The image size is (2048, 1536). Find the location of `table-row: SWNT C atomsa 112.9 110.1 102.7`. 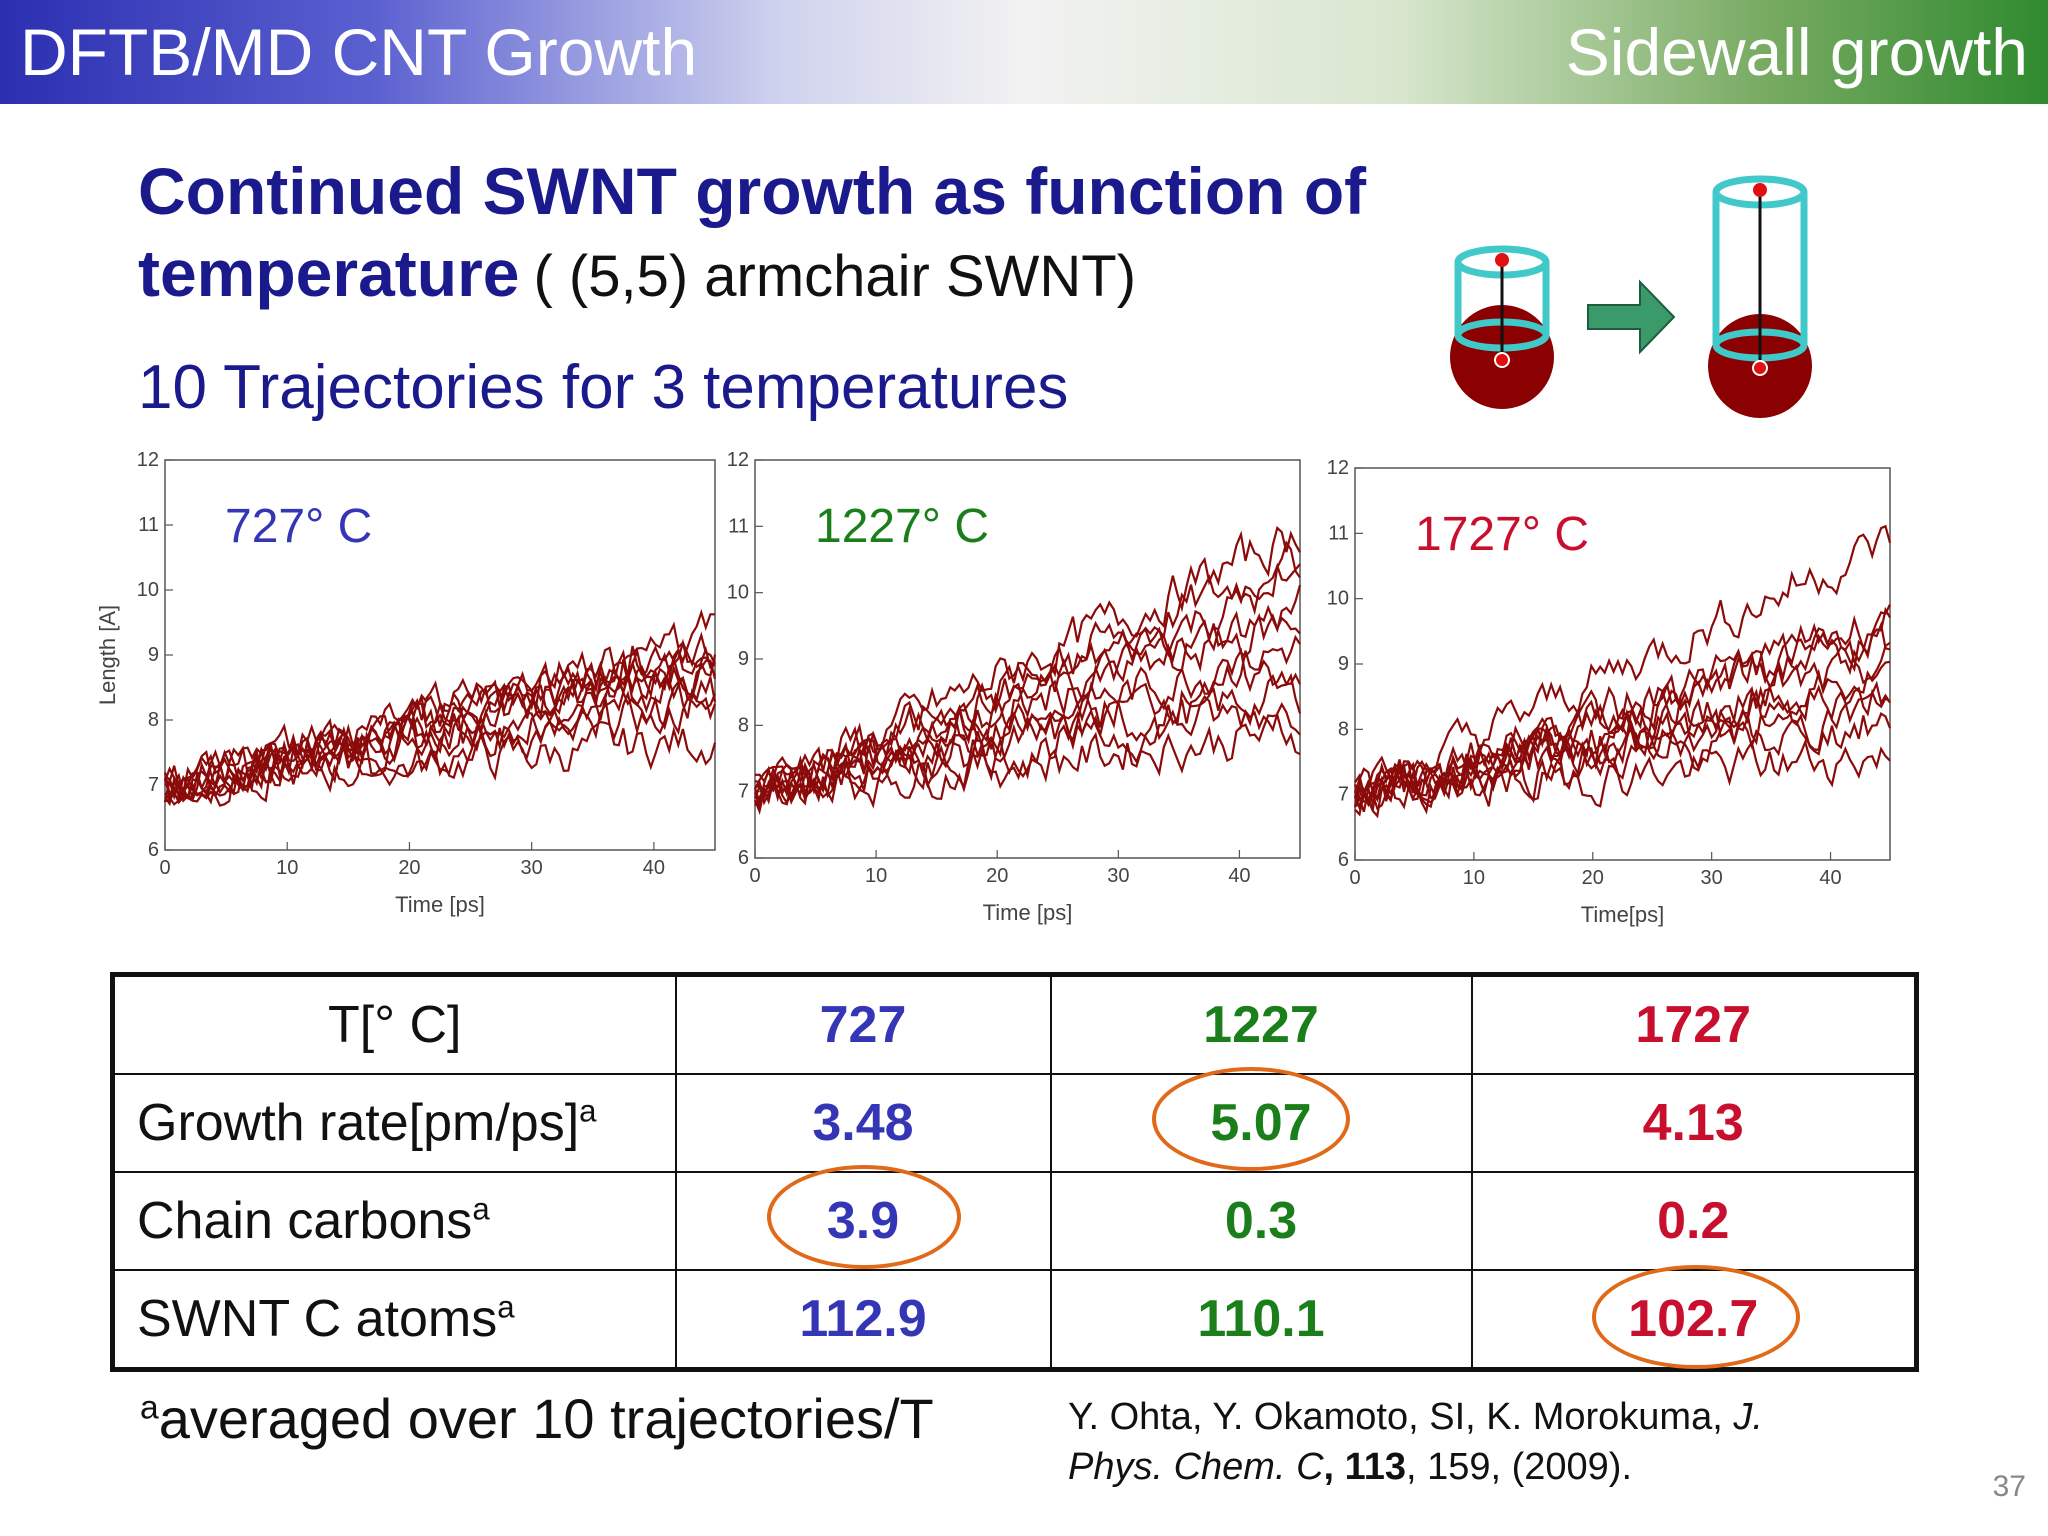

table-row: SWNT C atomsa 112.9 110.1 102.7 is located at coordinates (1014, 1318).